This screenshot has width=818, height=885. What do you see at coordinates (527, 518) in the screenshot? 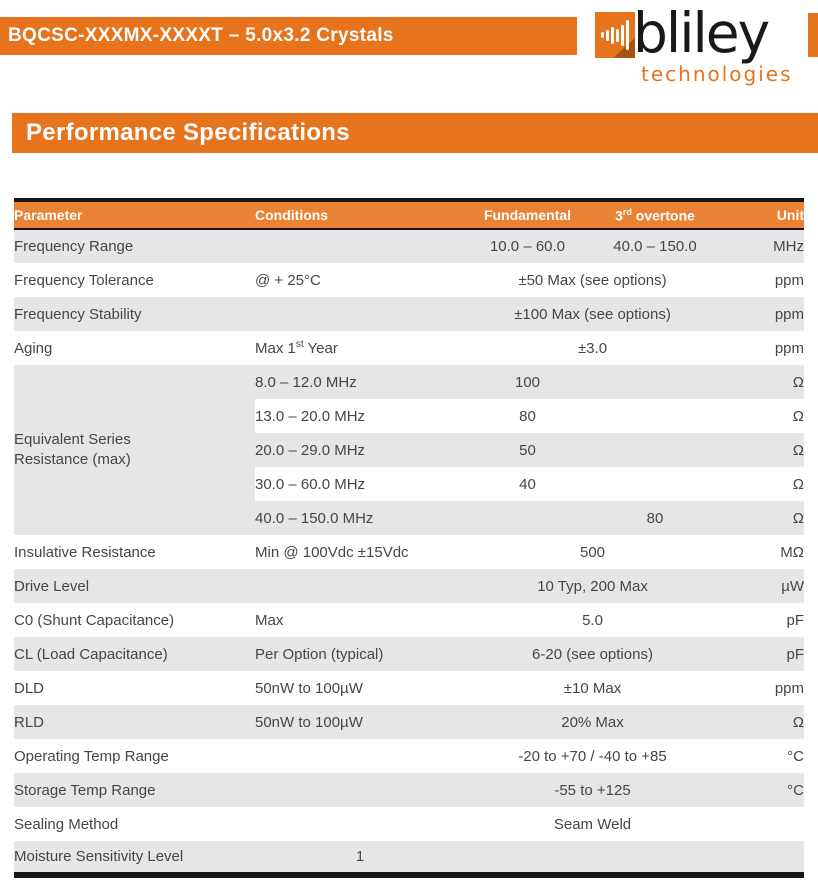
I see `cell-fundamental` at bounding box center [527, 518].